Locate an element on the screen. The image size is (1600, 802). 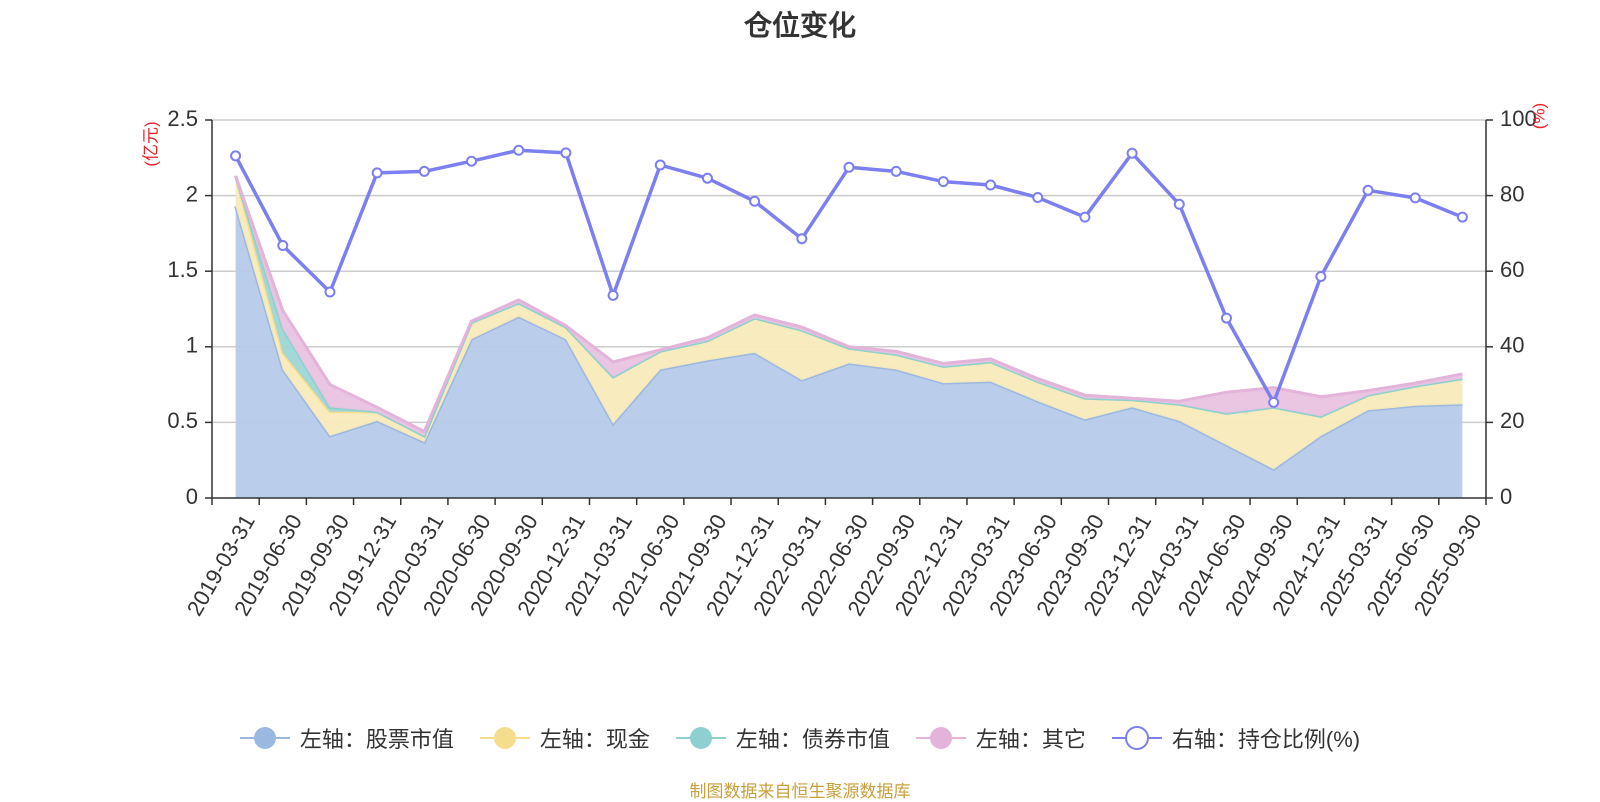
right-tick-label: 0 is located at coordinates (1506, 496).